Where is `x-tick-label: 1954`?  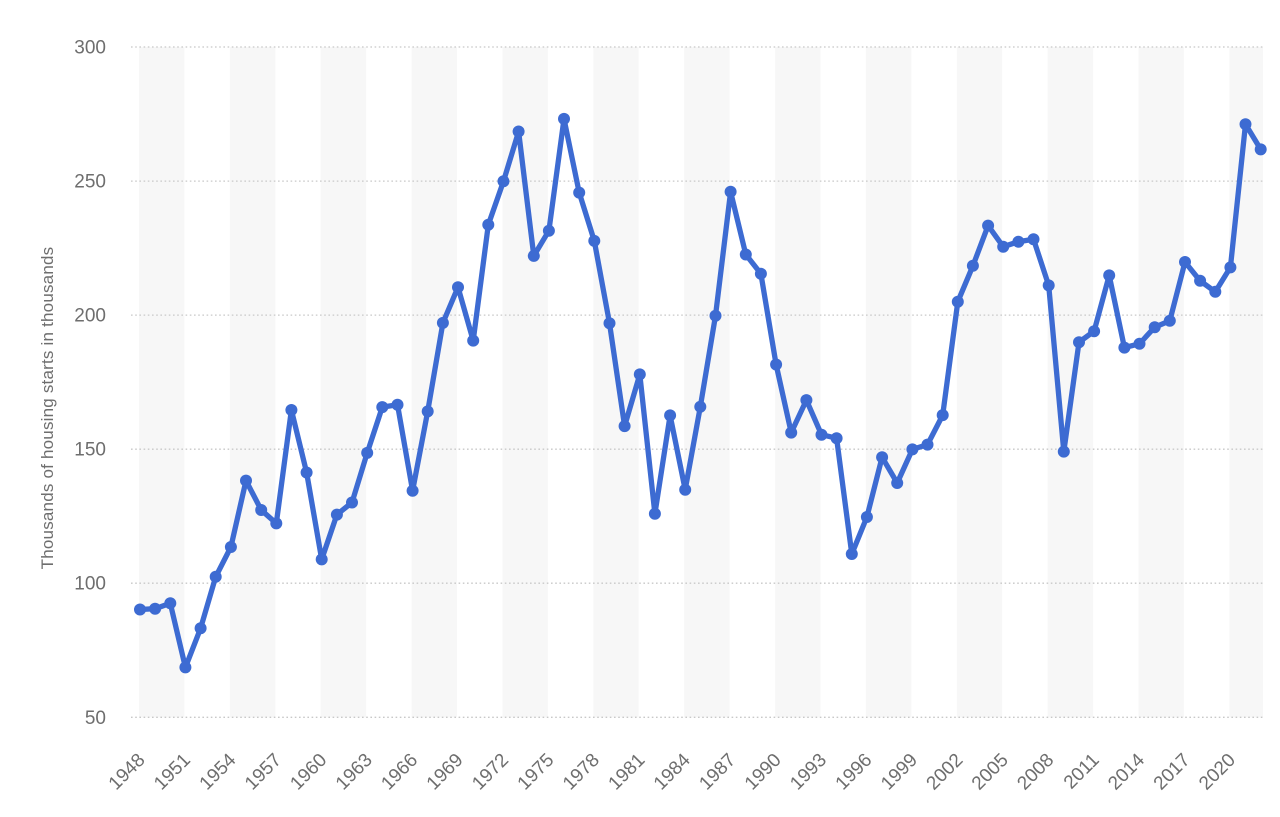
x-tick-label: 1954 is located at coordinates (218, 771).